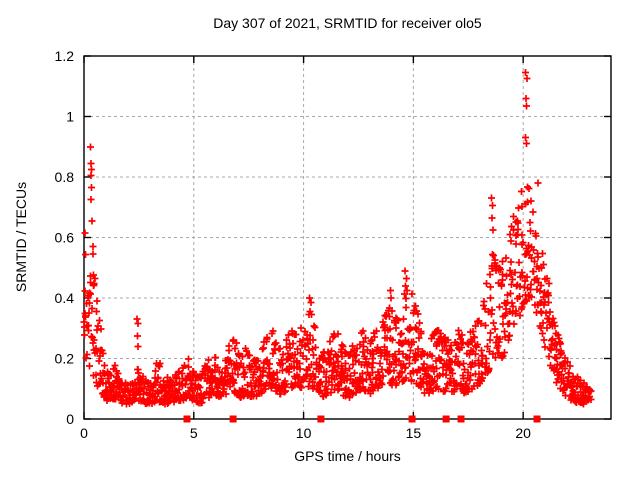 This screenshot has width=640, height=480. I want to click on x-tick-label: 15, so click(414, 433).